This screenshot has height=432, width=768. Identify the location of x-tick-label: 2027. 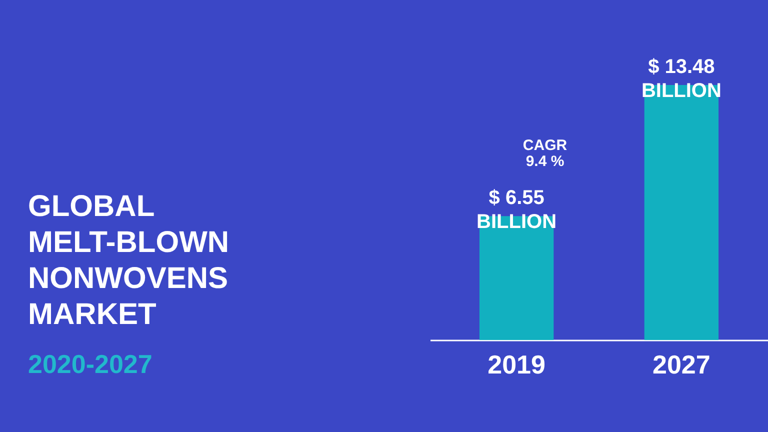
(681, 365).